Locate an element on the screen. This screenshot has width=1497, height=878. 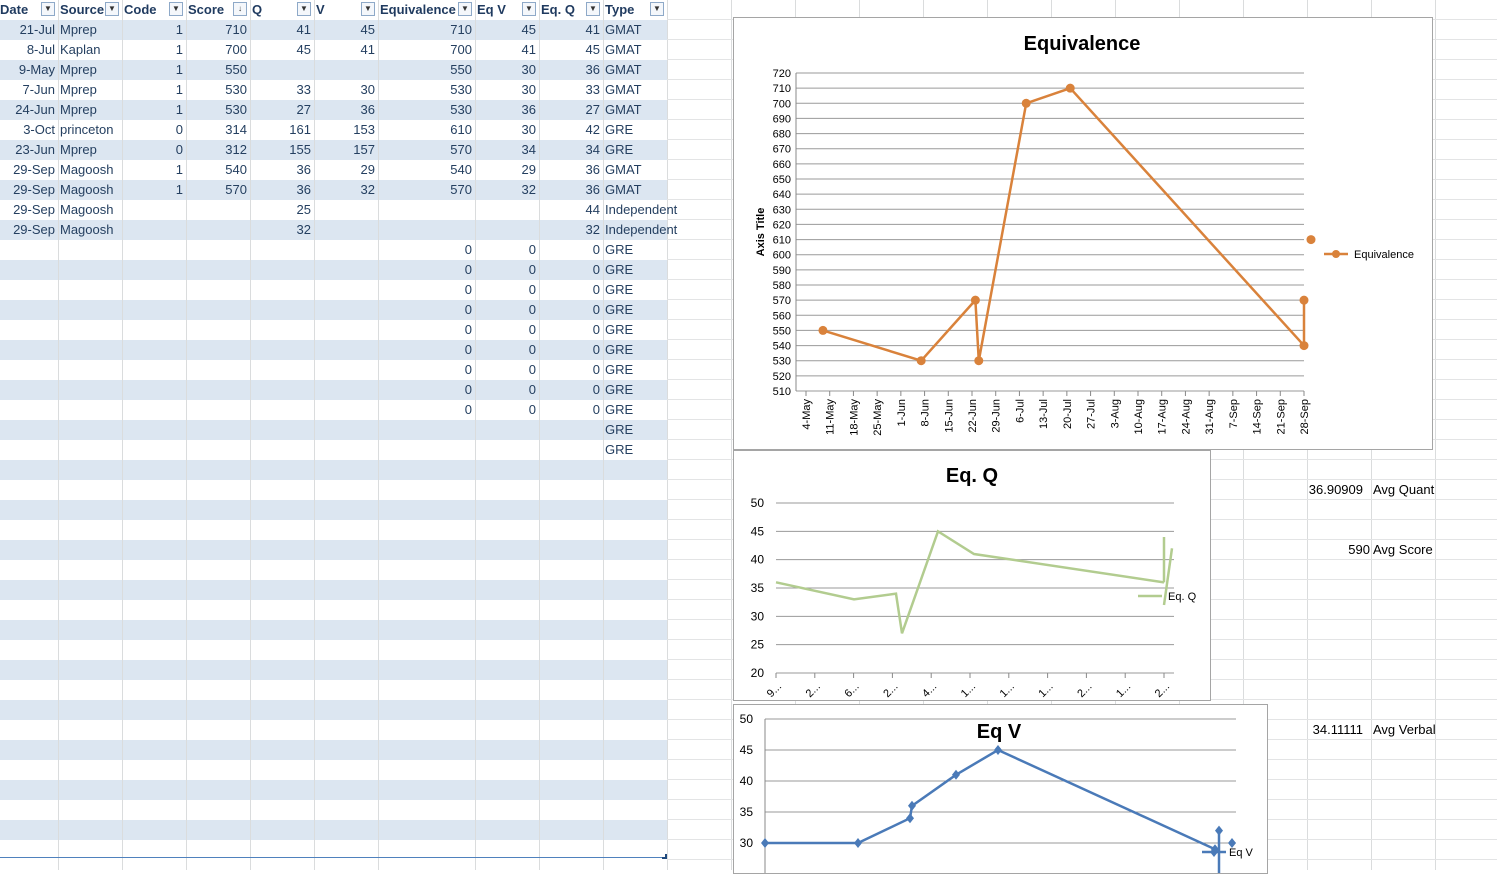
avg-verbal-cell: 34.11111 Avg Verbal is located at coordinates (1400, 730).